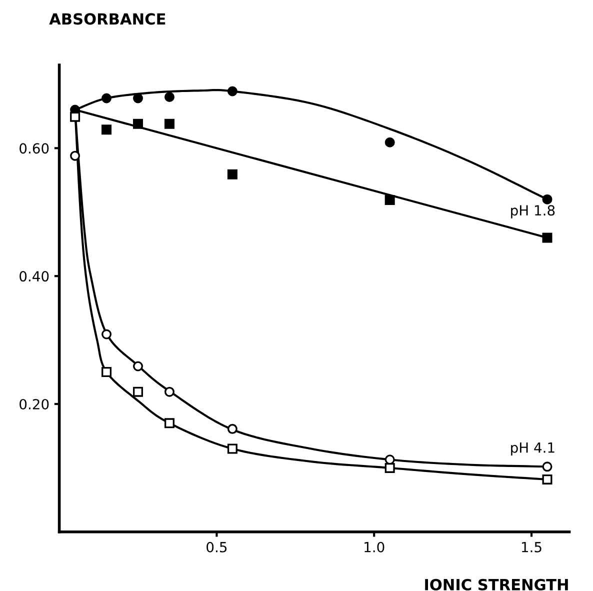 Image resolution: width=593 pixels, height=591 pixels. I want to click on y-tick-label: 0.60, so click(34, 148).